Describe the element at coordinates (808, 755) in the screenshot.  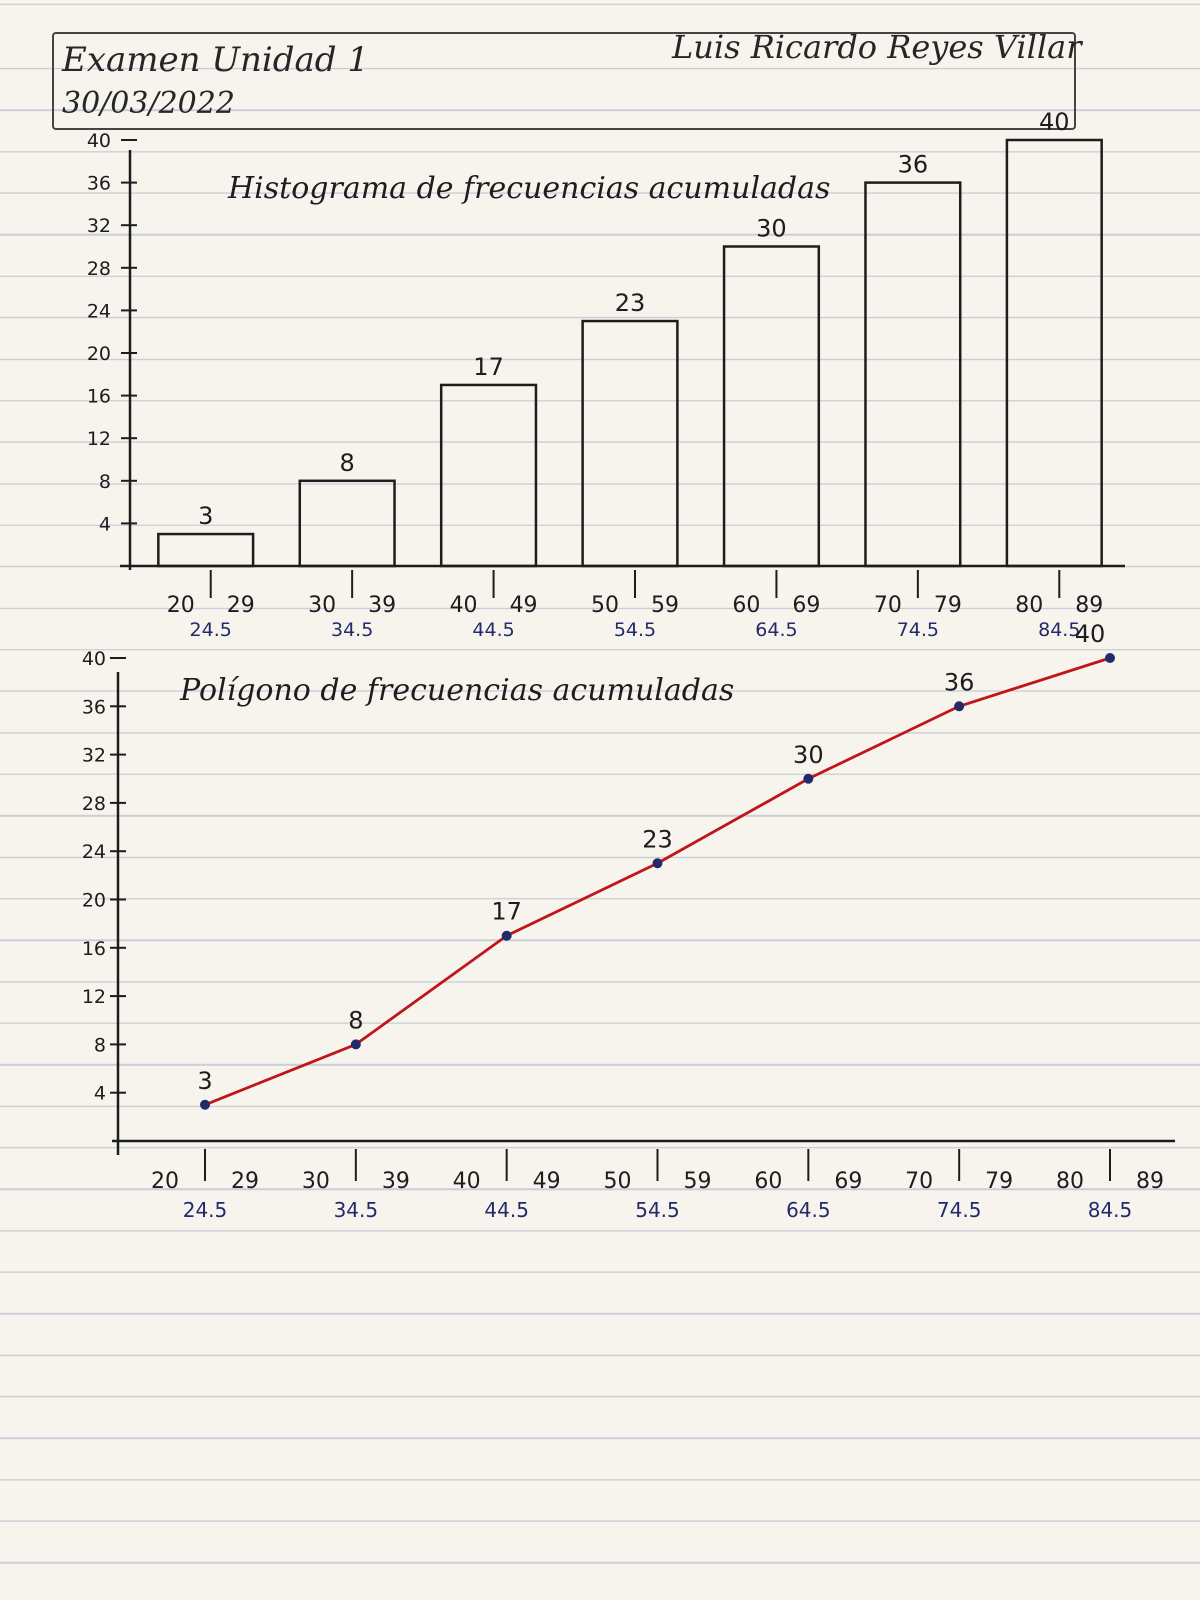
I see `point-data-label: 30` at that location.